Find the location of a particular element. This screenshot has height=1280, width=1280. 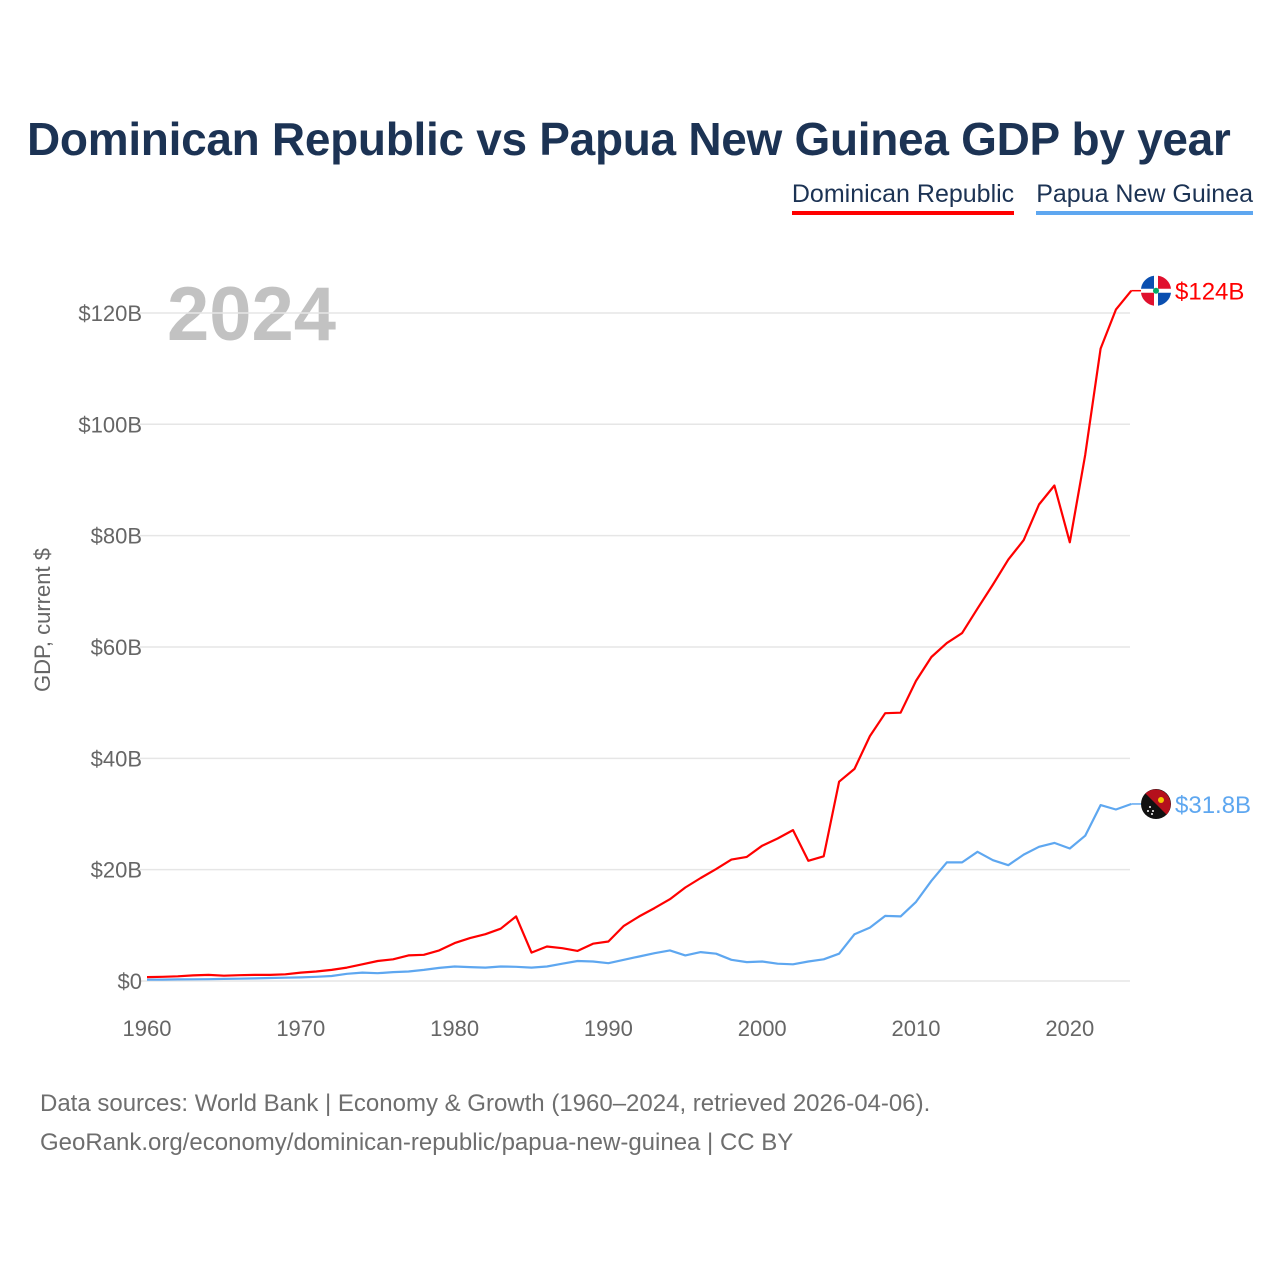

y-tick-label: $80B is located at coordinates (116, 536).